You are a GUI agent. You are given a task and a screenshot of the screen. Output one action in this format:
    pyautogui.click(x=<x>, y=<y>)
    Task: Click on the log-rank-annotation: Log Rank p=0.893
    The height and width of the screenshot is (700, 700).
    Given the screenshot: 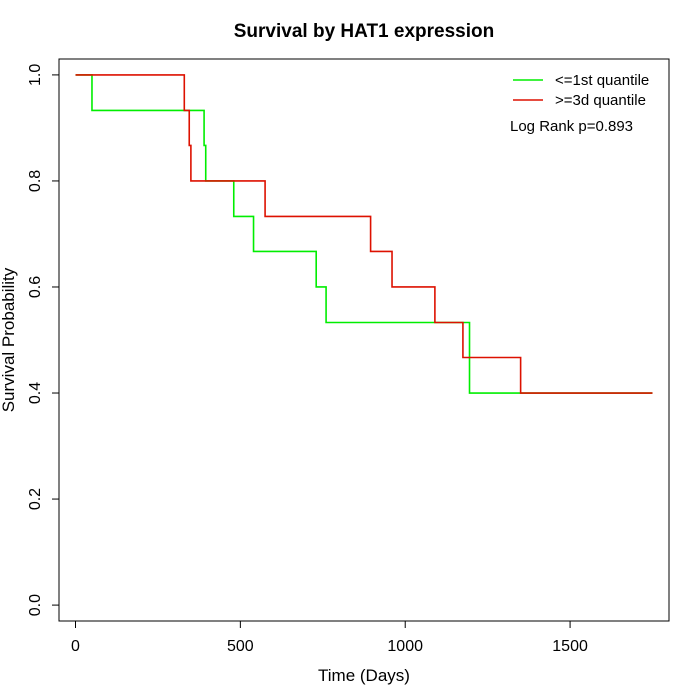 What is the action you would take?
    pyautogui.click(x=571, y=126)
    